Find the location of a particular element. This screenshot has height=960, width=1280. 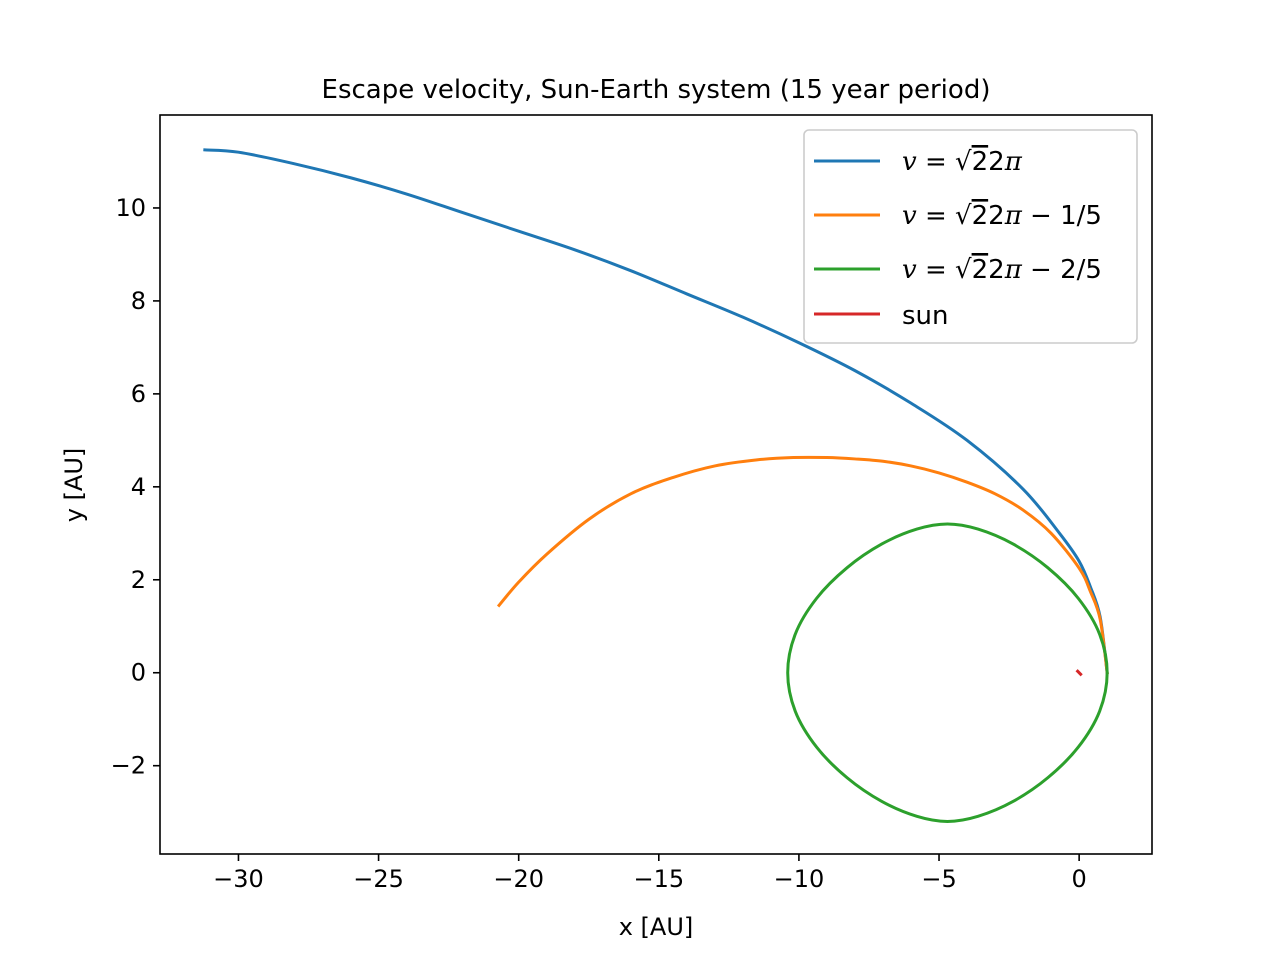

y-tick-label: 10 is located at coordinates (130, 208).